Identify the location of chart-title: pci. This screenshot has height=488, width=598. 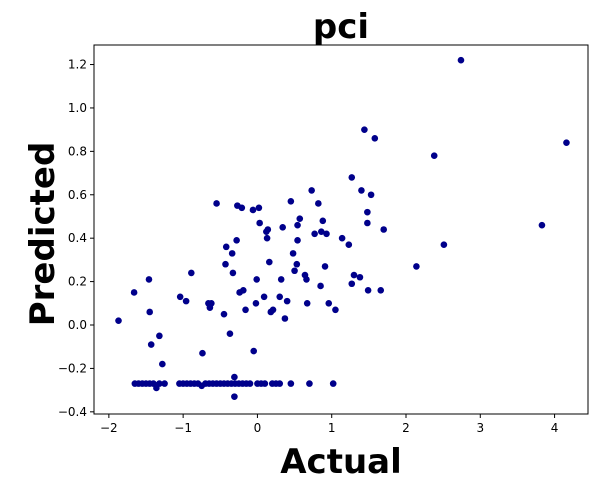
(341, 27).